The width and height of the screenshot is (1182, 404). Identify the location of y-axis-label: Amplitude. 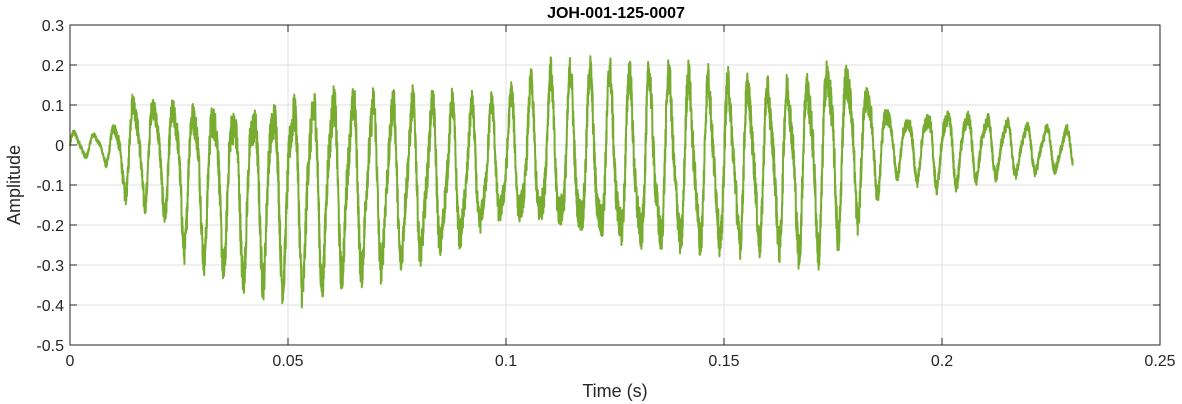
(14, 185).